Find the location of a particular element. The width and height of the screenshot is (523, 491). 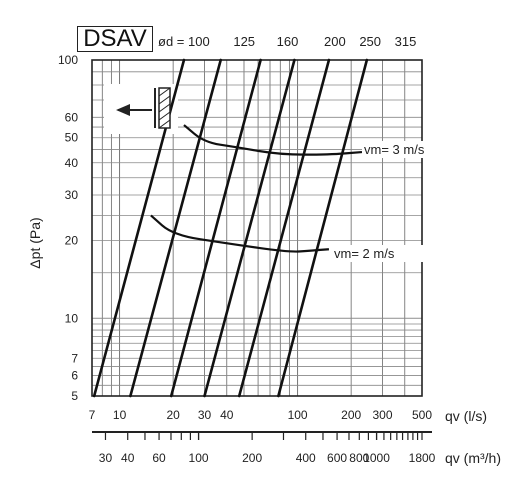

series-line-d250 is located at coordinates (284, 228).